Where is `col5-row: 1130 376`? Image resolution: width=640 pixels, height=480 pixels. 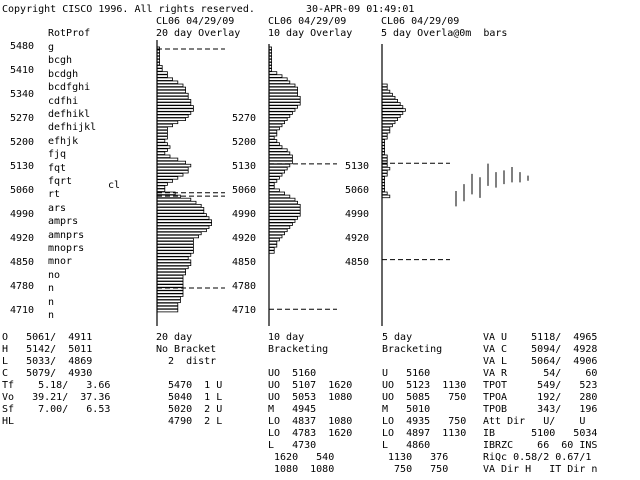
col5-row: 1130 376 is located at coordinates (415, 457).